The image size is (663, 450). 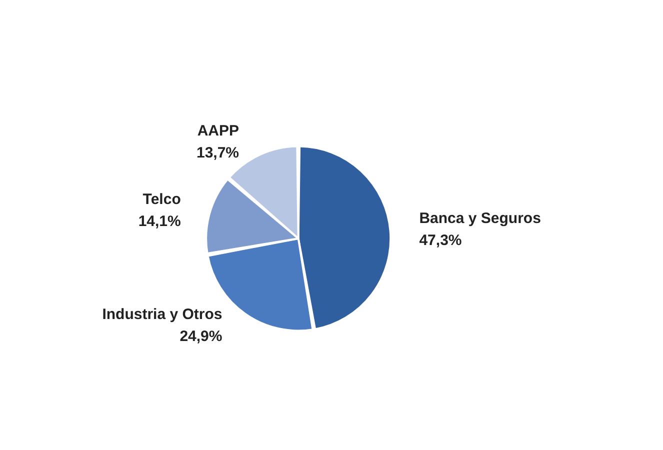 I want to click on slice-label: Industria y Otros, so click(x=162, y=314).